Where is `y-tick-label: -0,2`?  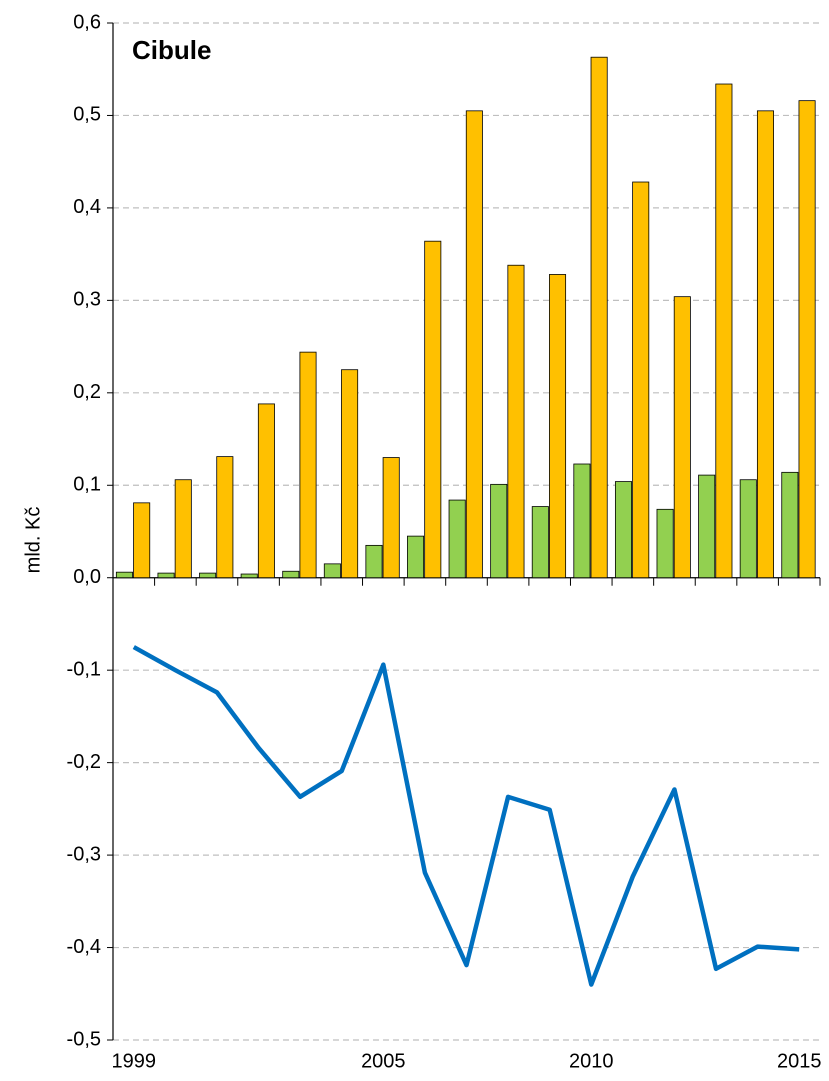 y-tick-label: -0,2 is located at coordinates (84, 762).